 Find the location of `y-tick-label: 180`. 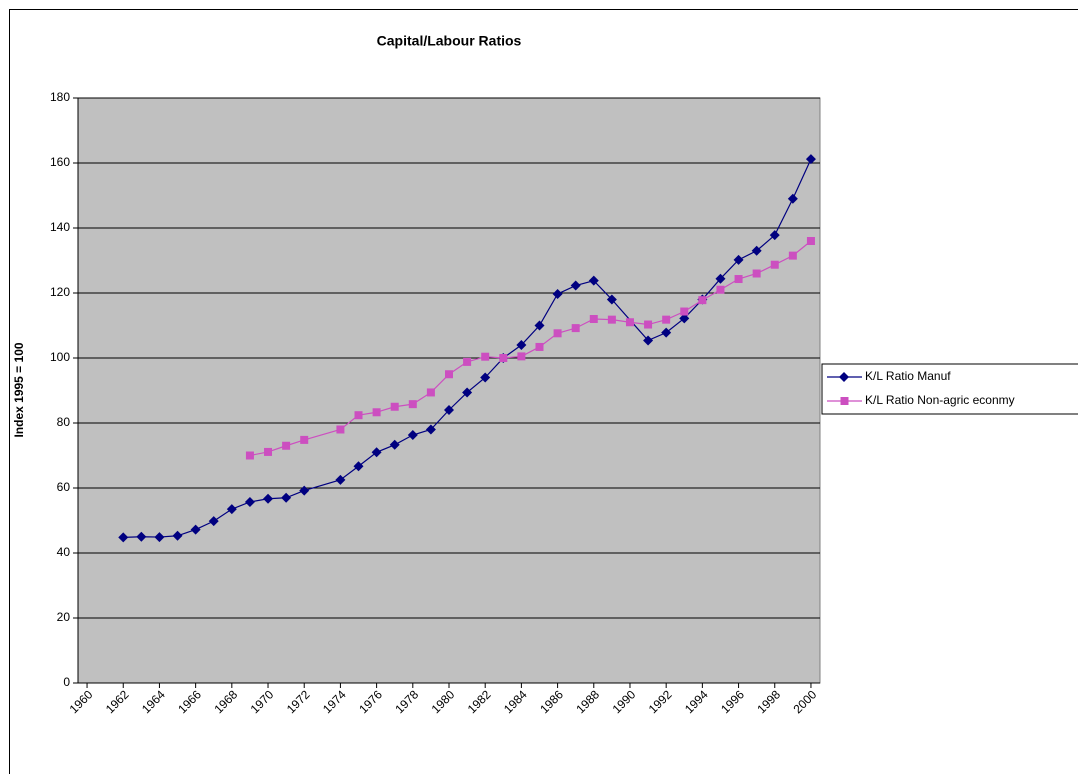

y-tick-label: 180 is located at coordinates (60, 97).